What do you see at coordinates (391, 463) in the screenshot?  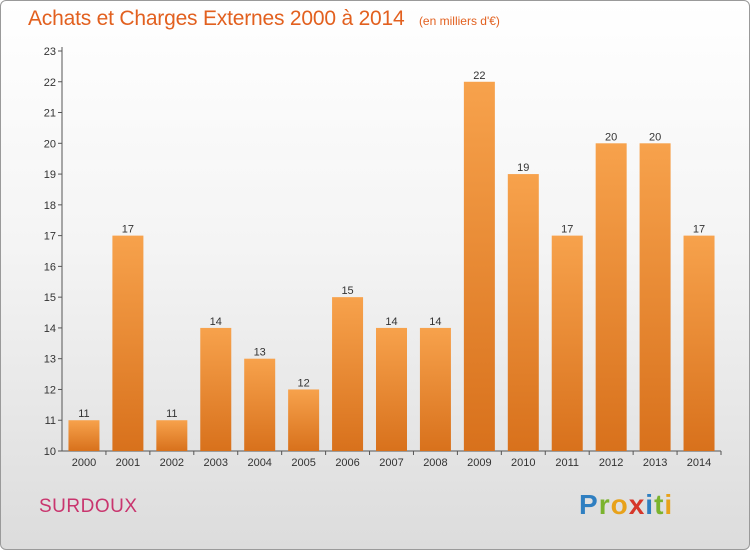 I see `x-tick-label: 2007` at bounding box center [391, 463].